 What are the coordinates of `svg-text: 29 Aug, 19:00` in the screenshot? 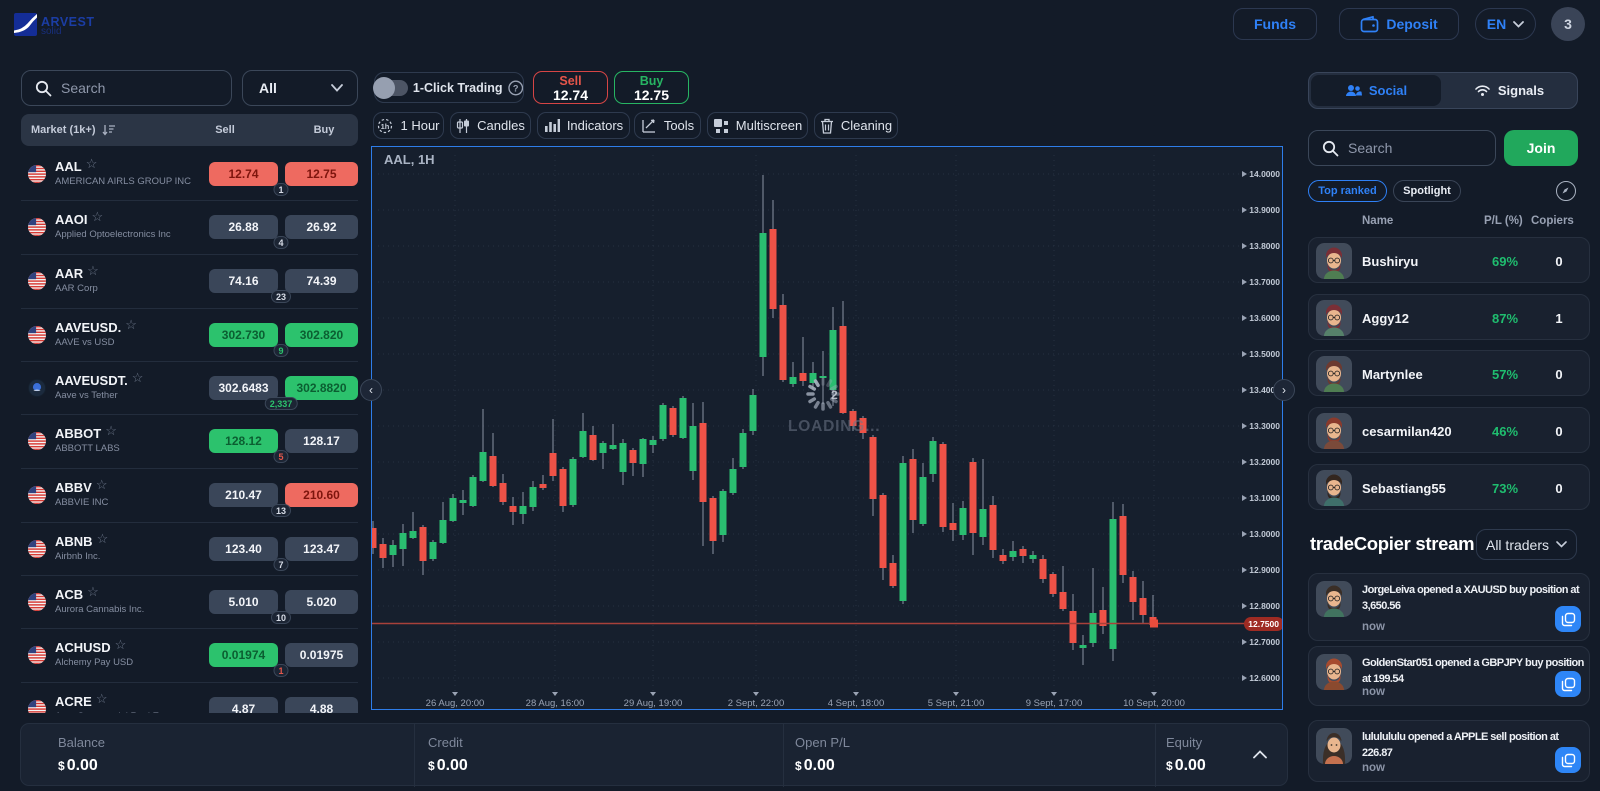 It's located at (653, 703).